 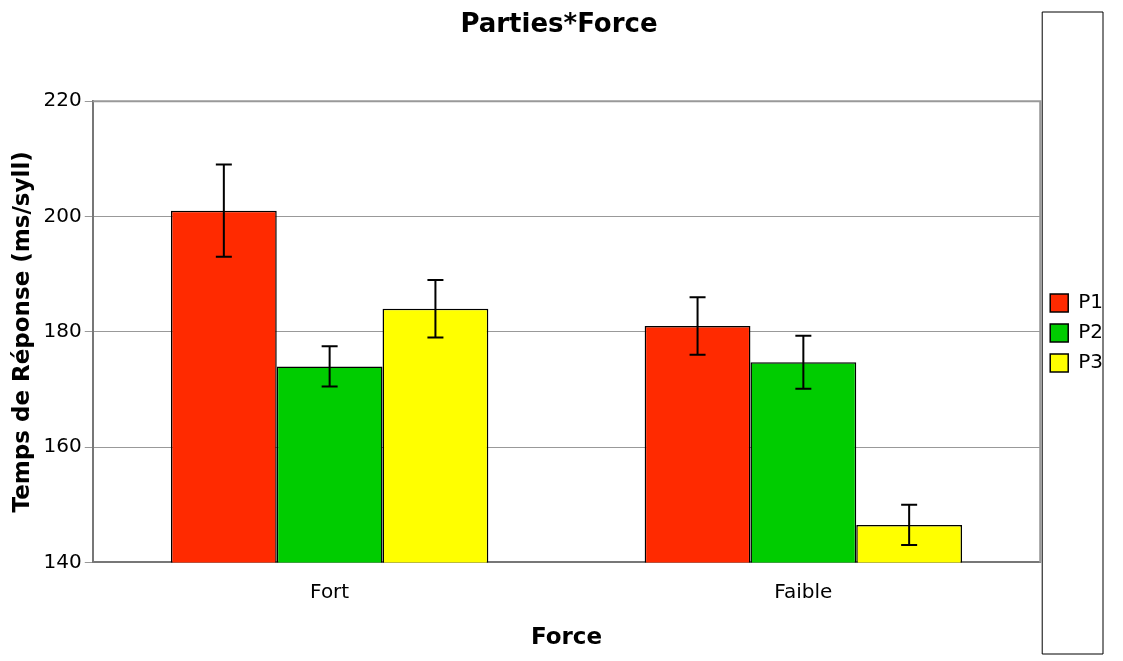 I want to click on y-axis-title: Temps de Réponse (ms/syll), so click(x=20, y=332).